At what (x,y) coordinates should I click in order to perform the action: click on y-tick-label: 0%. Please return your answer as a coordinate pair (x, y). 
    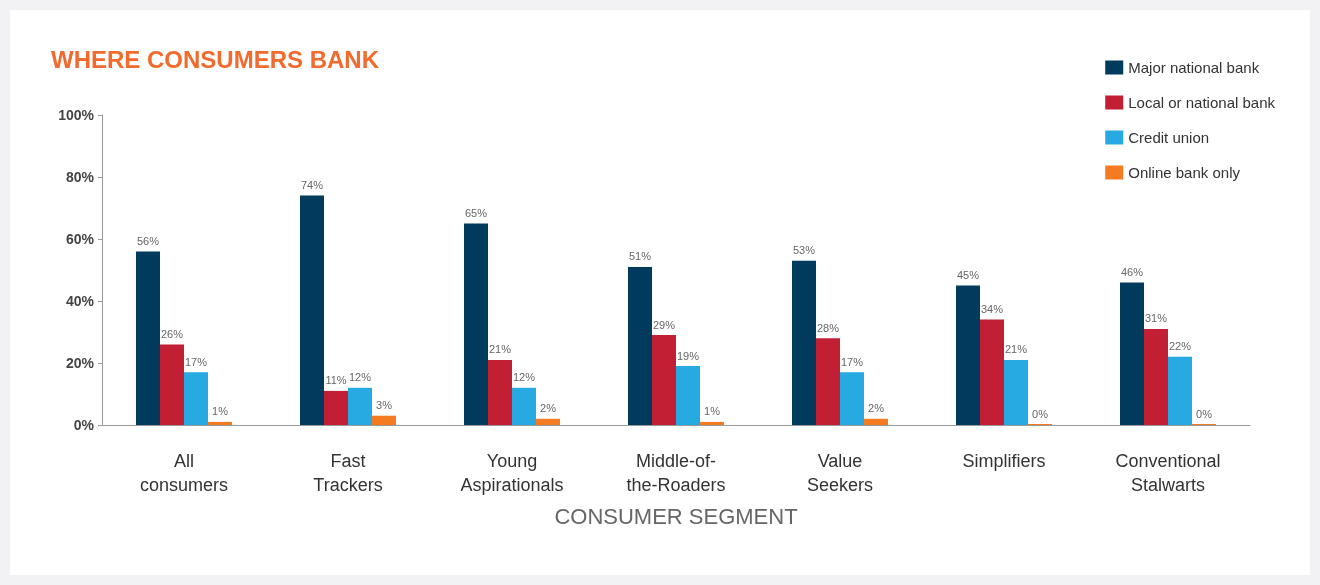
    Looking at the image, I should click on (84, 425).